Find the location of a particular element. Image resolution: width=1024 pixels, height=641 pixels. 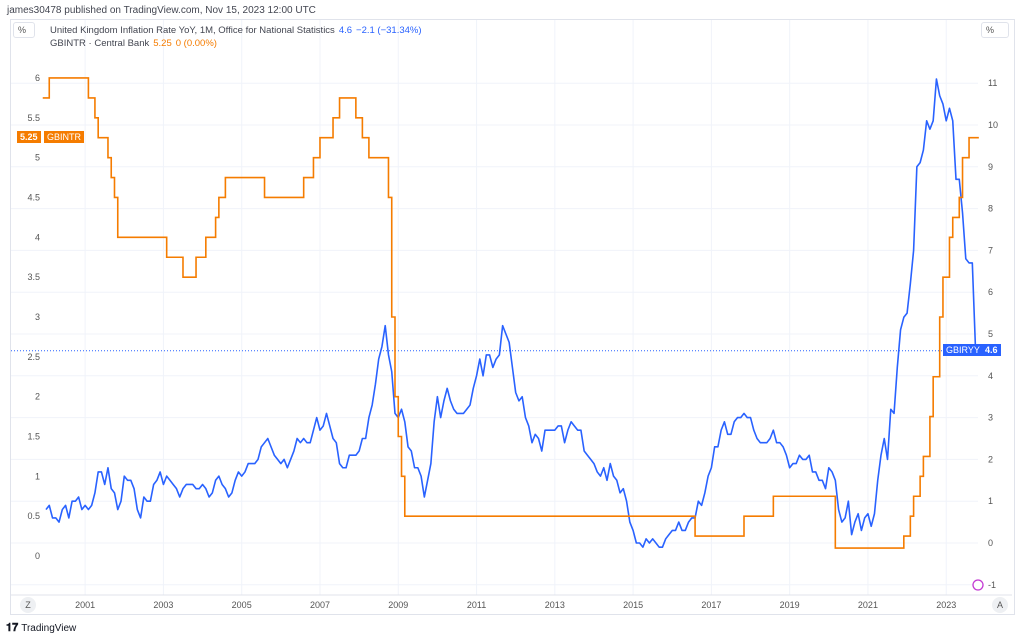

right-axis-tick: 6 is located at coordinates (990, 292).